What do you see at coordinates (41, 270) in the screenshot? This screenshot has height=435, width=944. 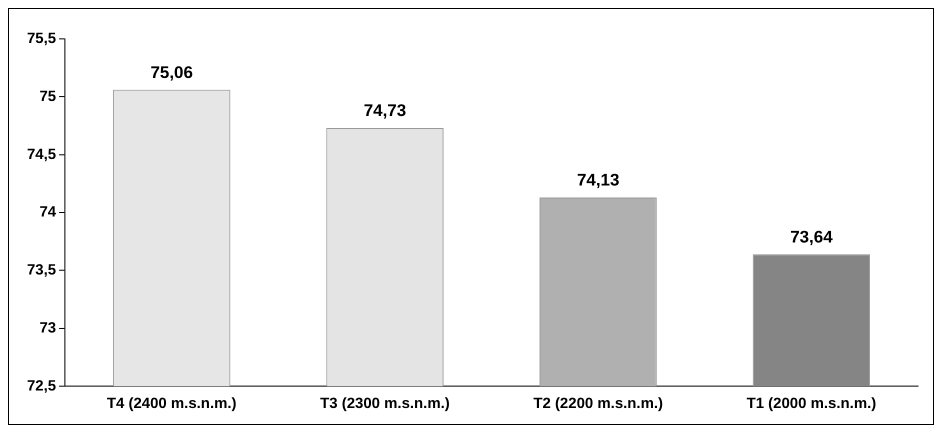 I see `y-tick-label: 73,5` at bounding box center [41, 270].